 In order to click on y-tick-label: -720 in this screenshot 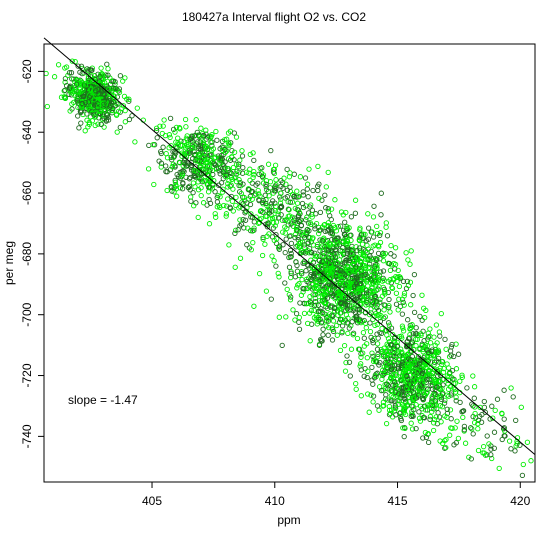, I will do `click(27, 375)`.